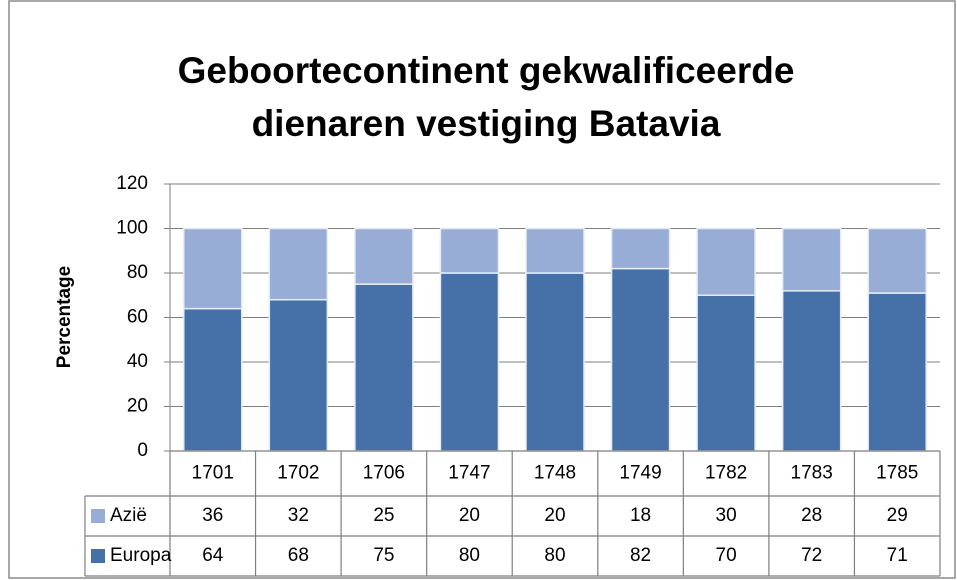 The width and height of the screenshot is (957, 580). I want to click on y-tick-label: 100, so click(132, 228).